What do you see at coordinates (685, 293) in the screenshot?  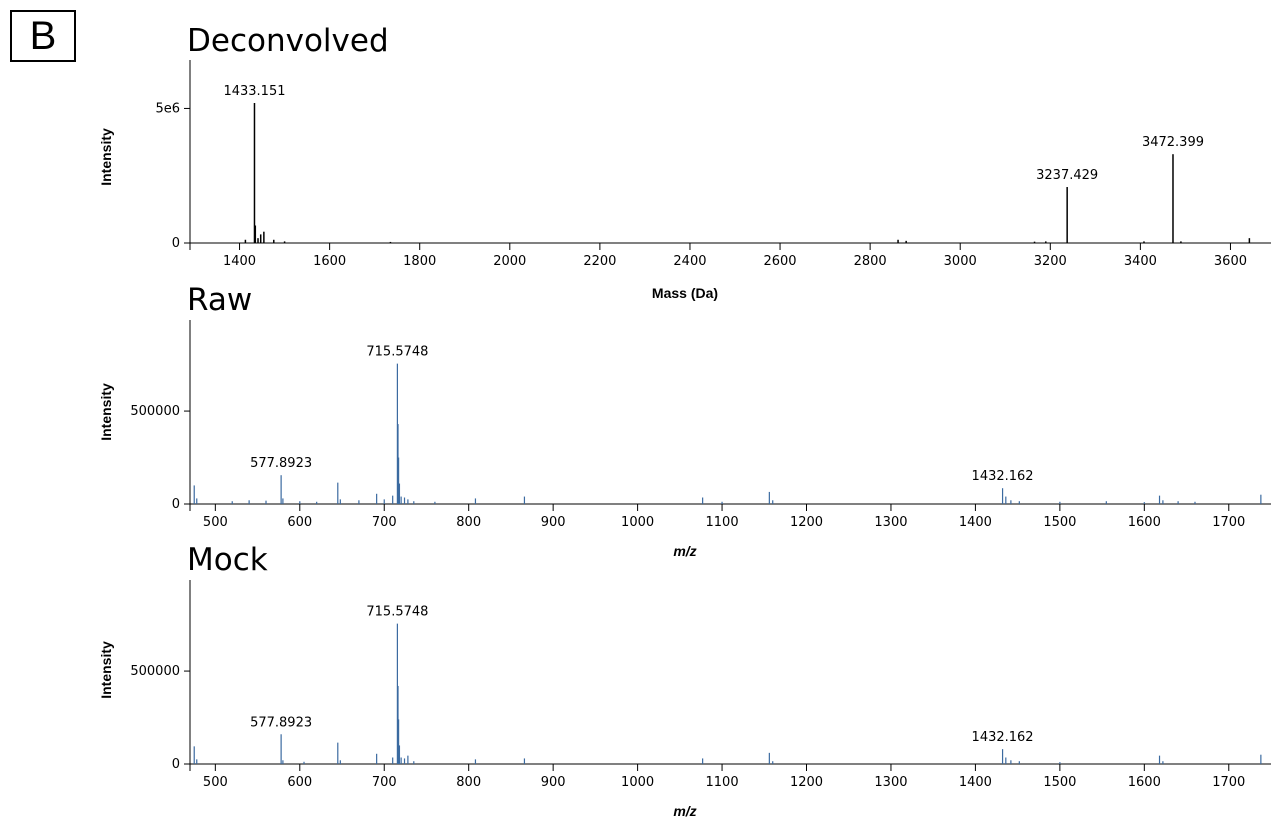 I see `x-axis-label: Mass (Da)` at bounding box center [685, 293].